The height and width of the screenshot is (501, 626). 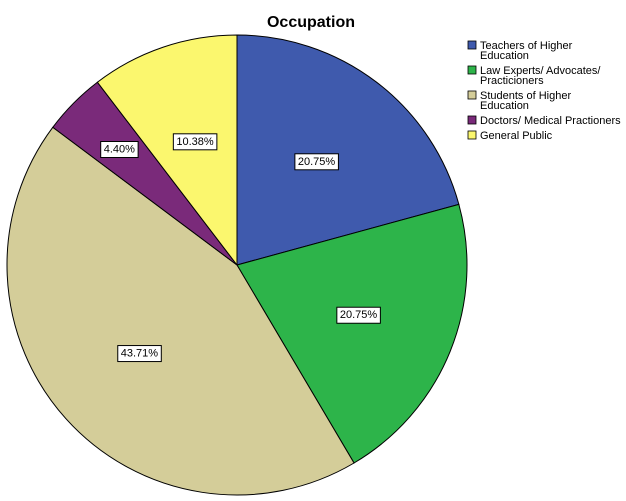 I want to click on pie-value-label: 43.71%, so click(x=140, y=354).